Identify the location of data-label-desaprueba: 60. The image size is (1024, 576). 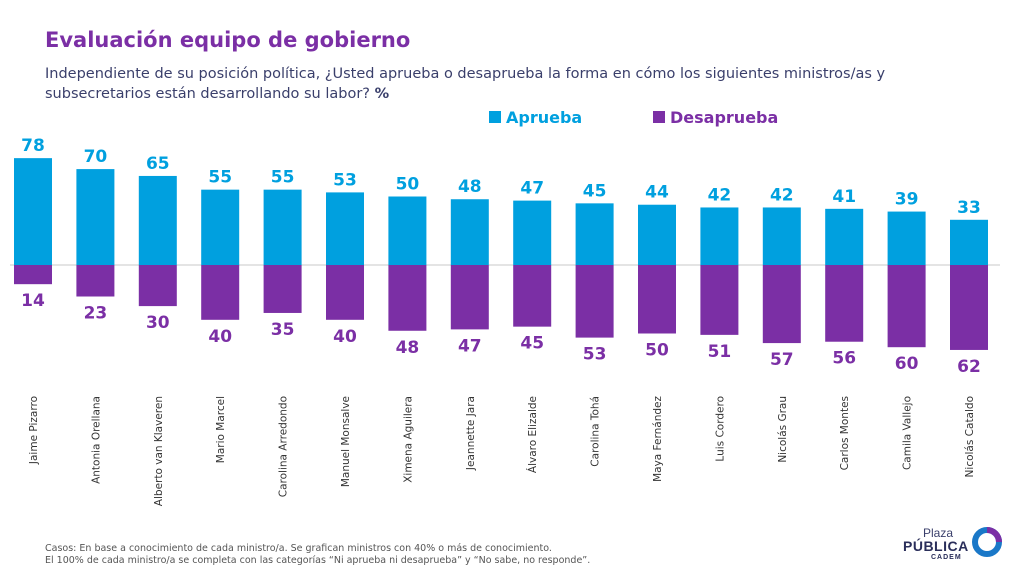
(907, 364).